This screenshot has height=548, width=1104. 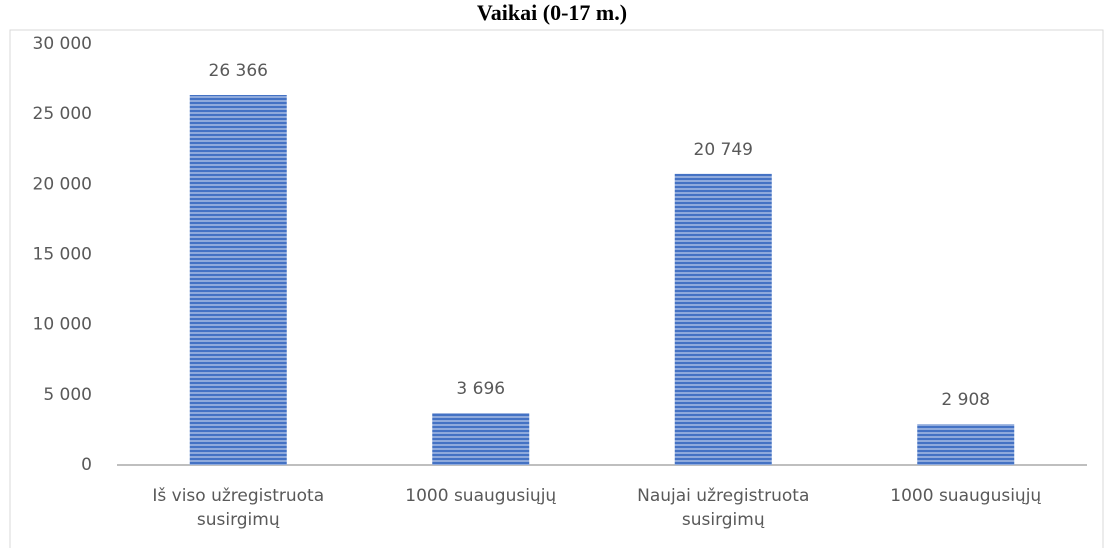 I want to click on chart-title: Vaikai (0-17 m.), so click(x=552, y=12).